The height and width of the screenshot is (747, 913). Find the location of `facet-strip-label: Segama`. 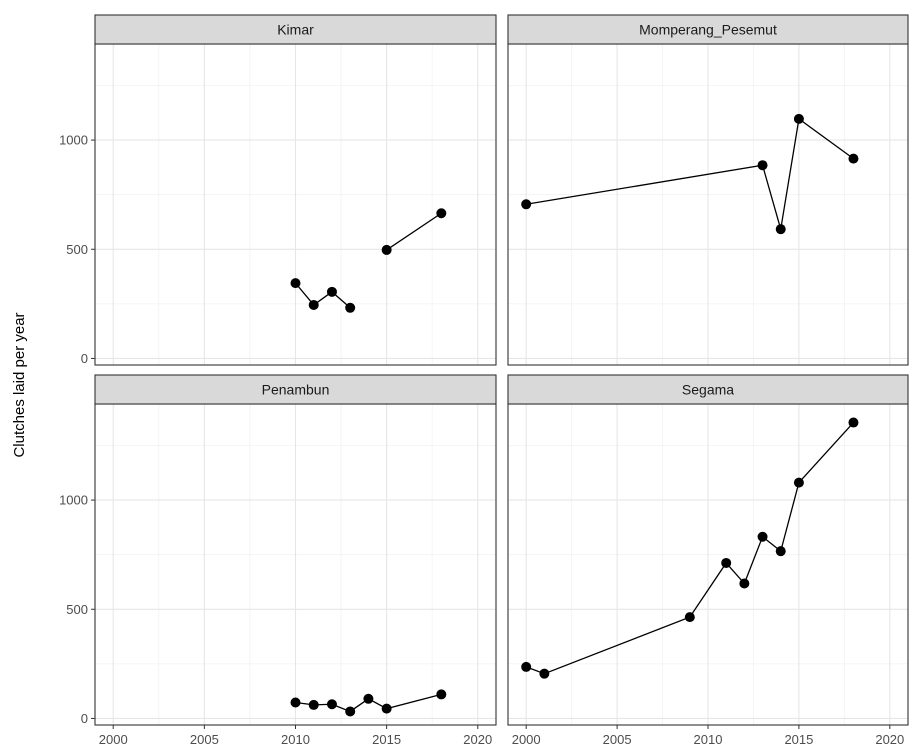

facet-strip-label: Segama is located at coordinates (708, 390).